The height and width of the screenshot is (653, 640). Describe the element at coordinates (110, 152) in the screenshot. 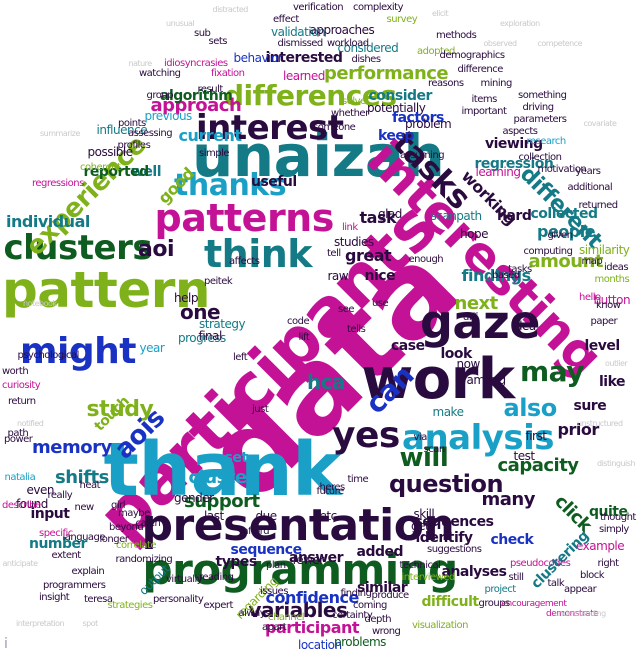

I see `cloud-word: possible` at that location.